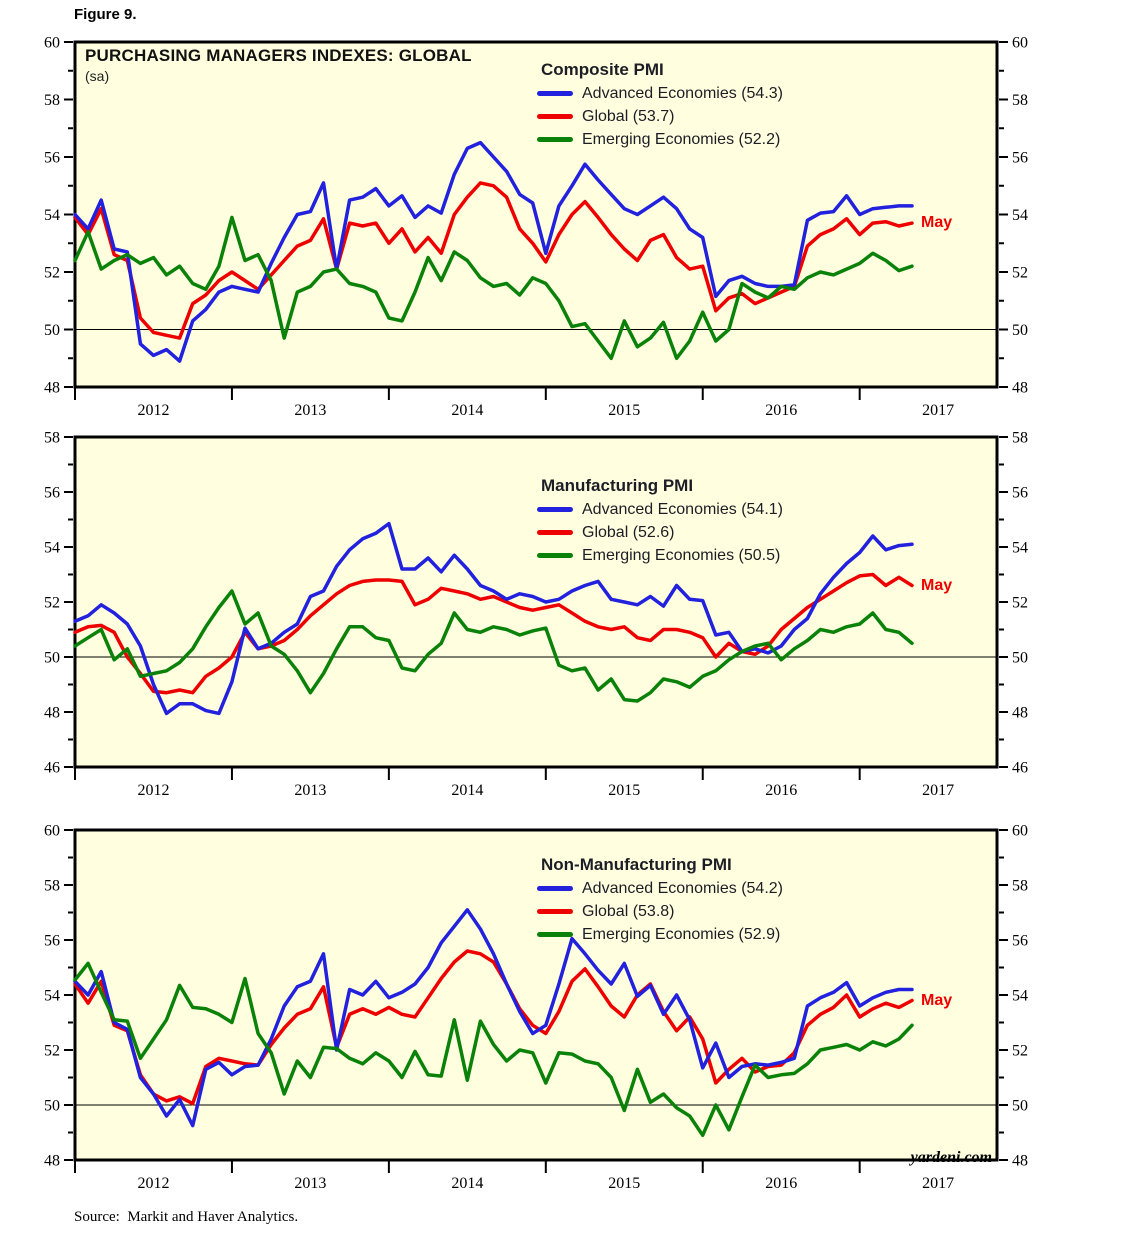 This screenshot has width=1138, height=1251. I want to click on page-title: PURCHASING MANAGERS INDEXES: GLOBAL, so click(278, 55).